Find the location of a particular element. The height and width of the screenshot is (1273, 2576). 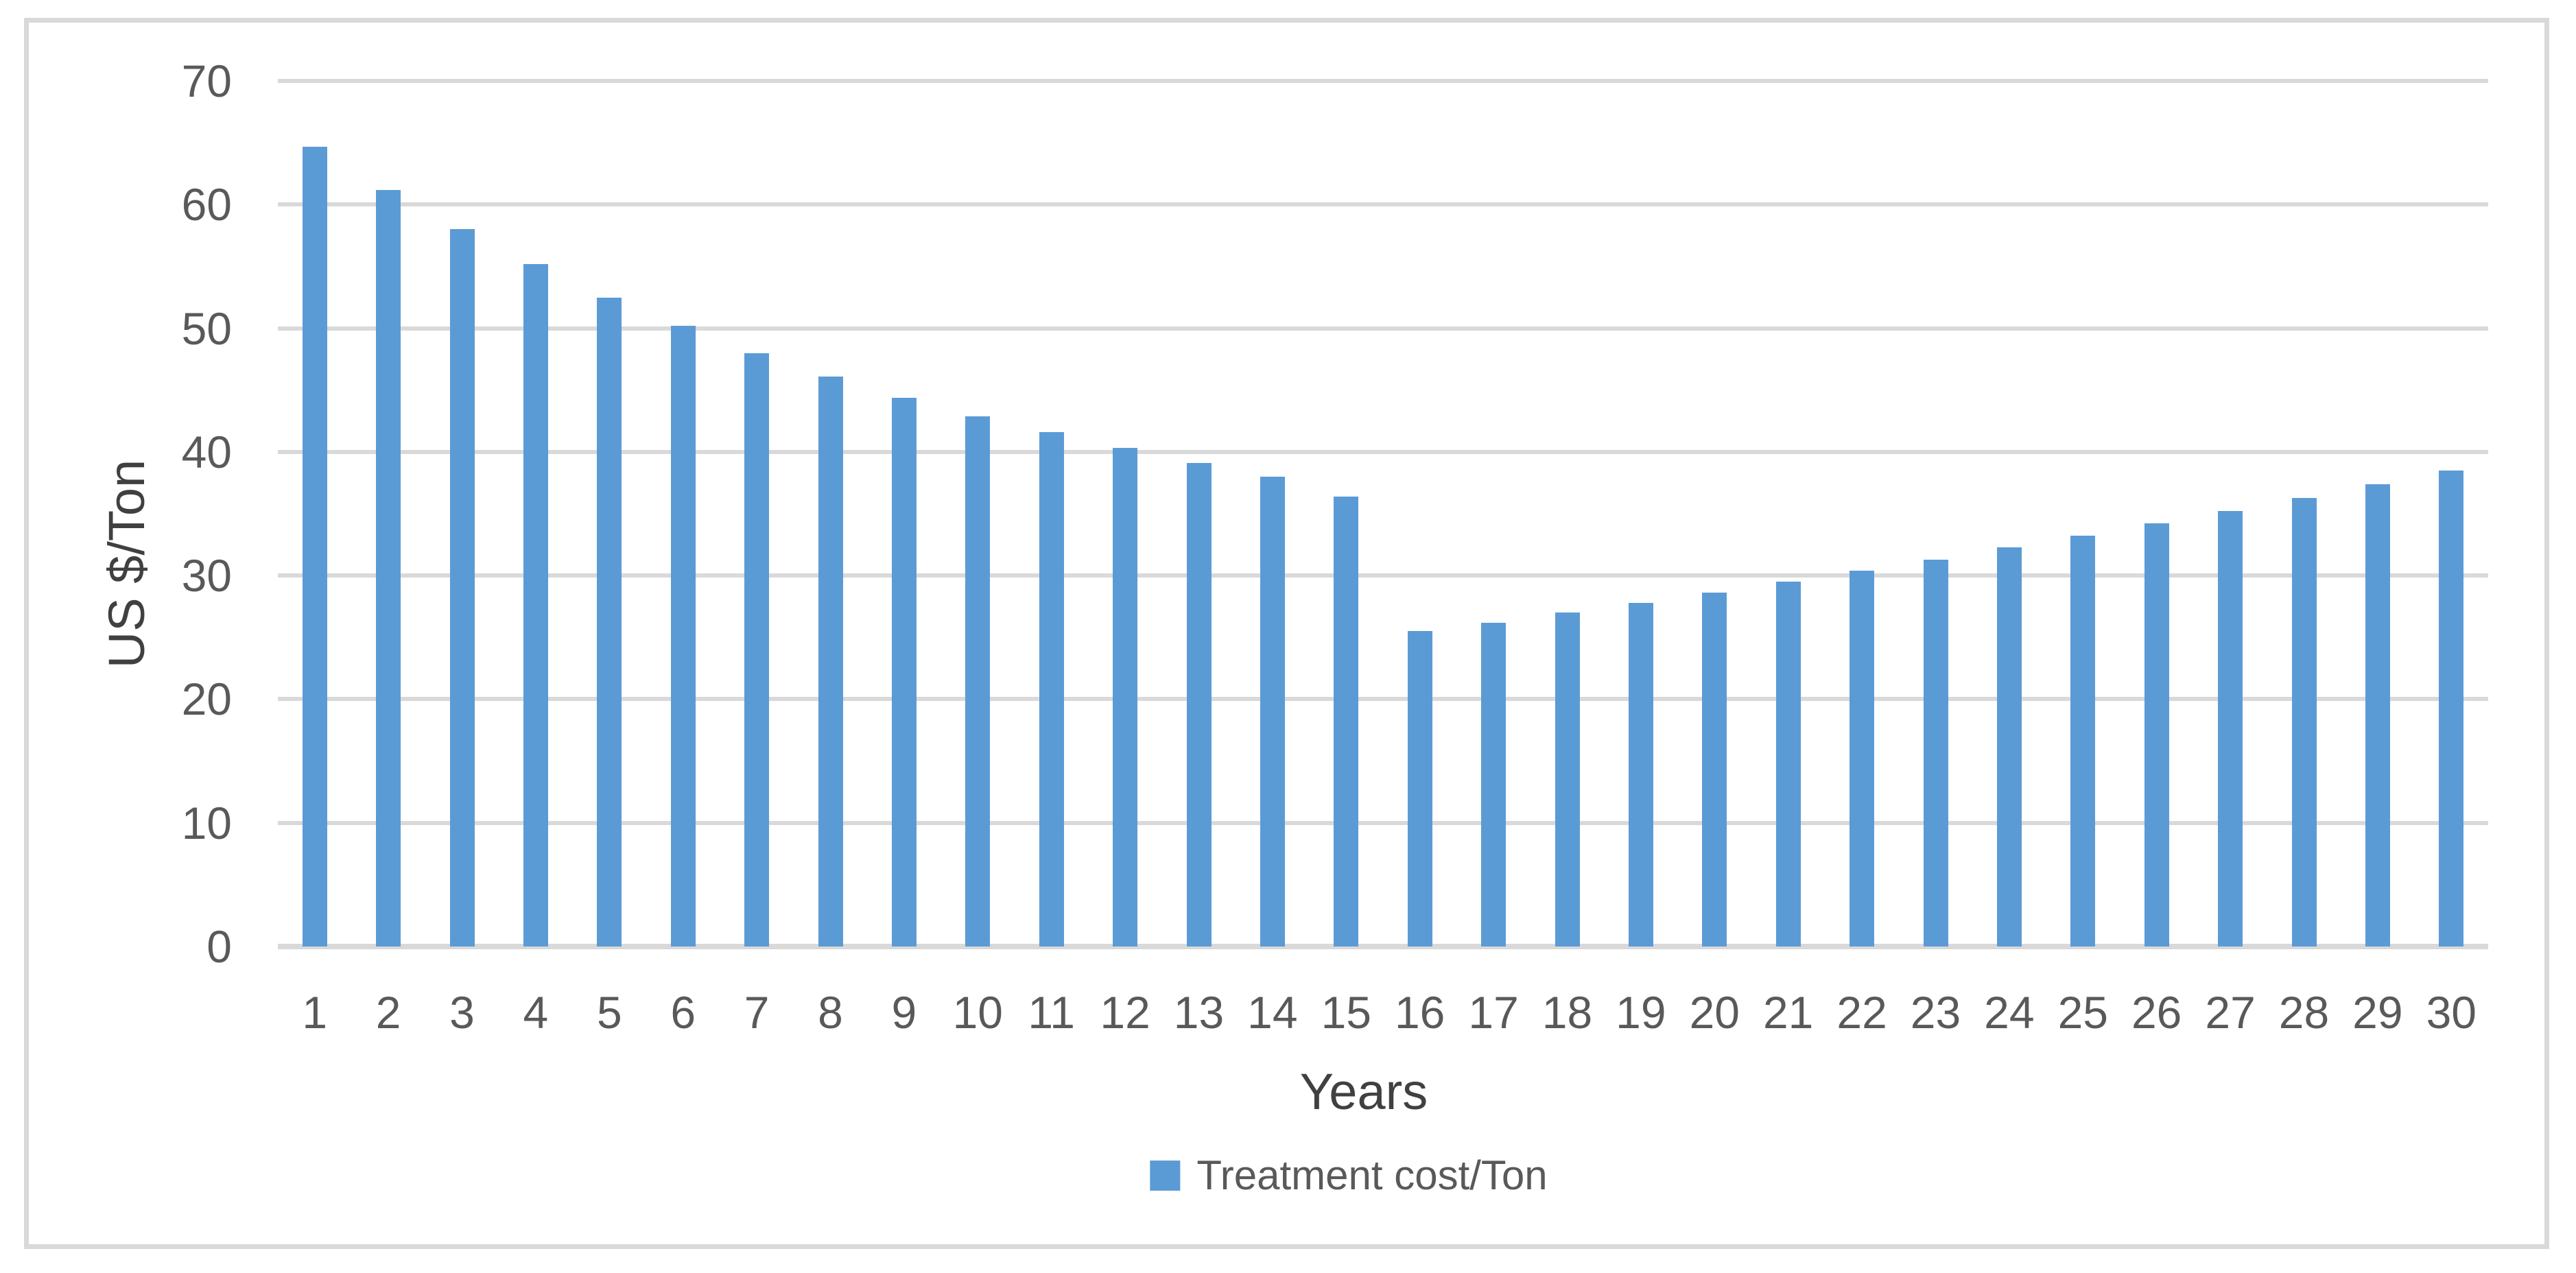

x-tick-label: 17 is located at coordinates (1493, 1012).